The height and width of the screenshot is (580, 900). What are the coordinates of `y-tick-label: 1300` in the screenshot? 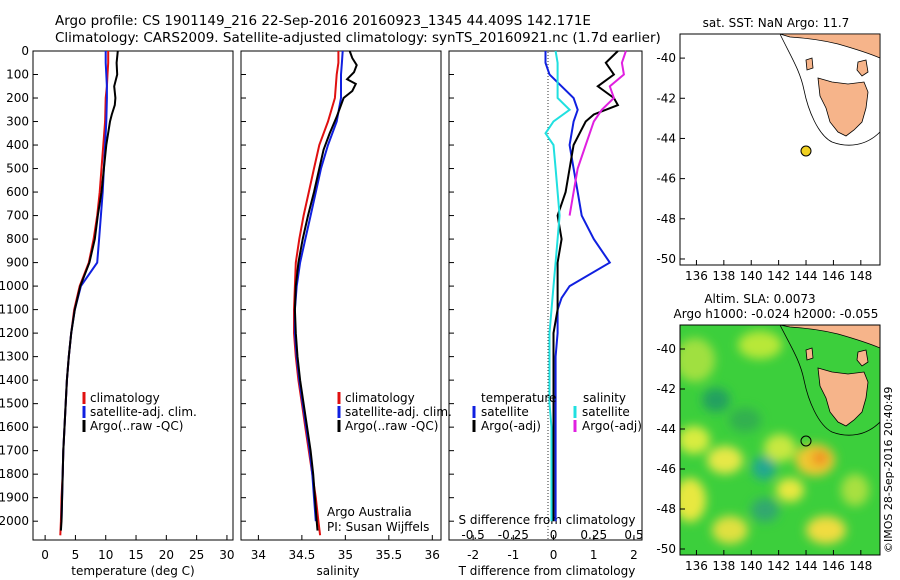 It's located at (14, 357).